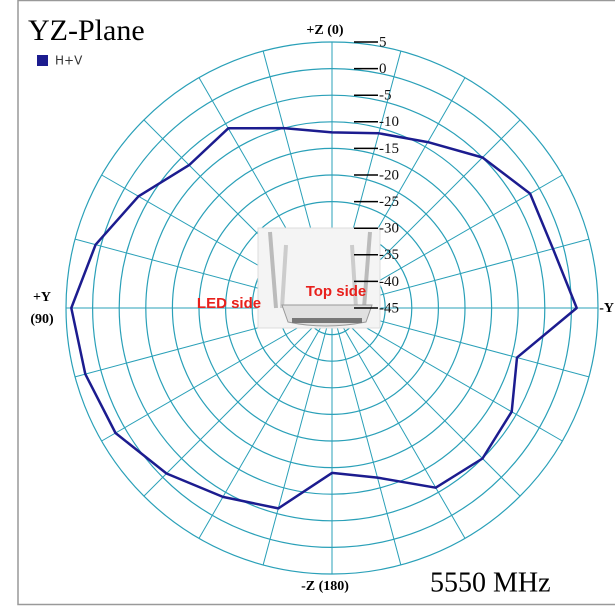 This screenshot has height=606, width=615. Describe the element at coordinates (325, 586) in the screenshot. I see `angle-label: -Z (180)` at that location.